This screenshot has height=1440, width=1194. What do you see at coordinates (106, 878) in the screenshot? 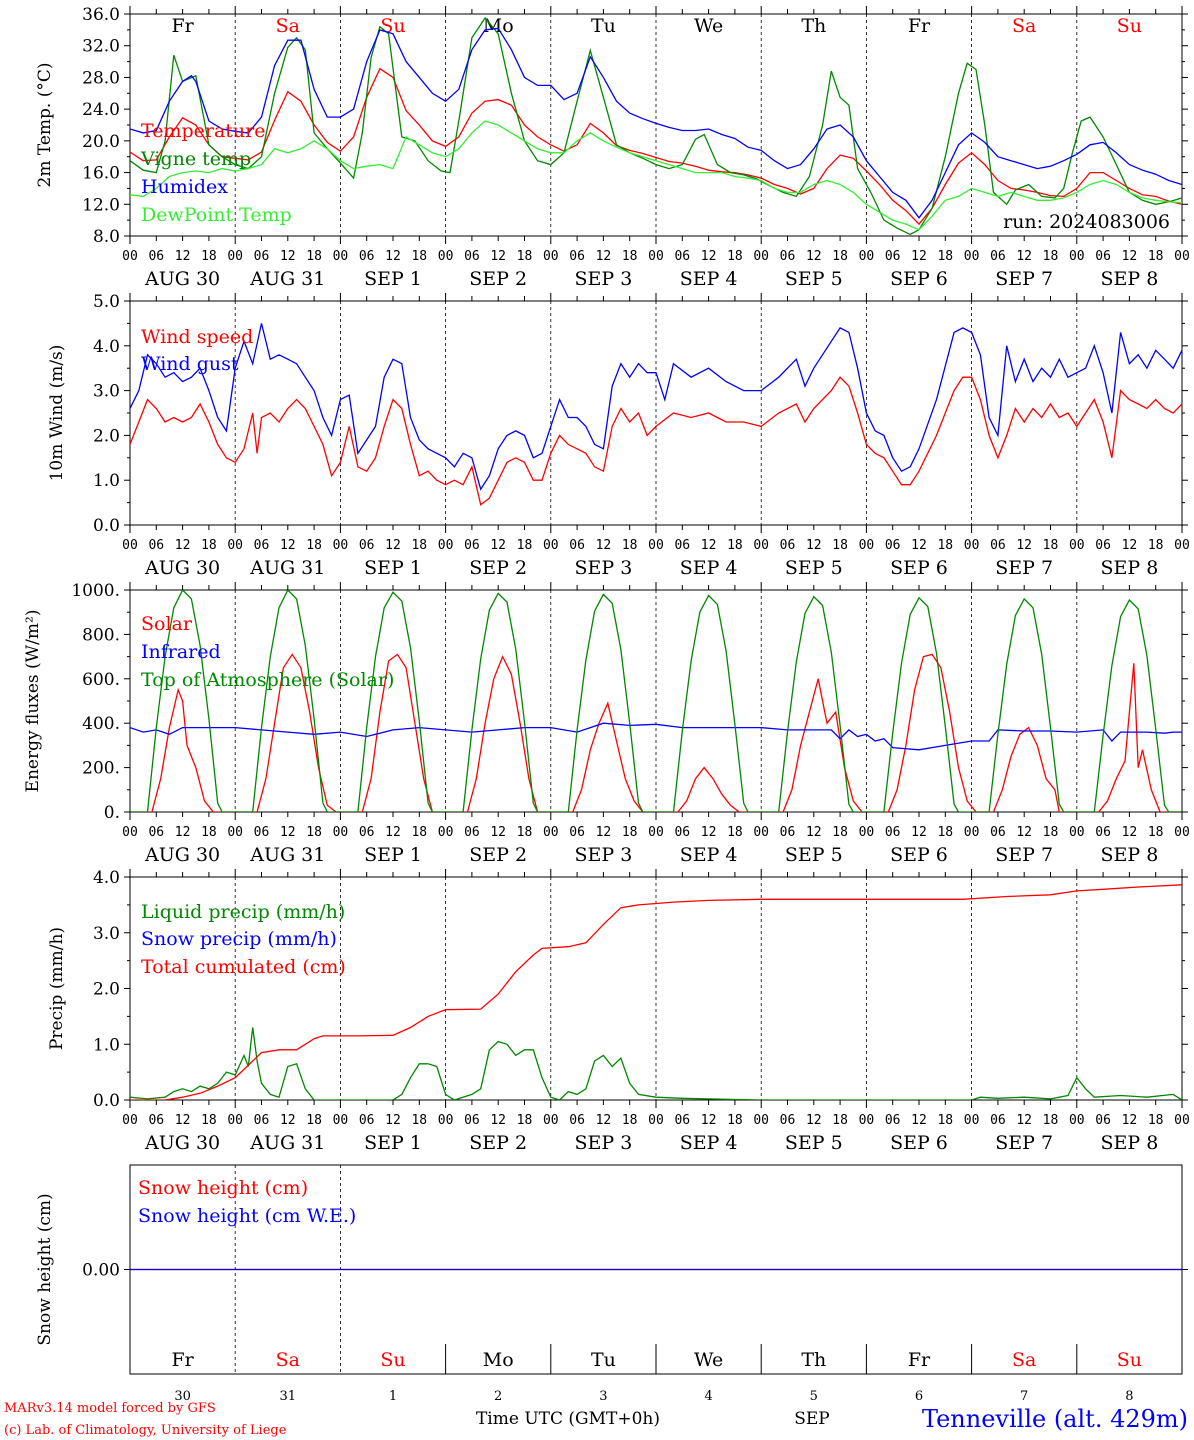
I see `y-tick-label: 4.0` at bounding box center [106, 878].